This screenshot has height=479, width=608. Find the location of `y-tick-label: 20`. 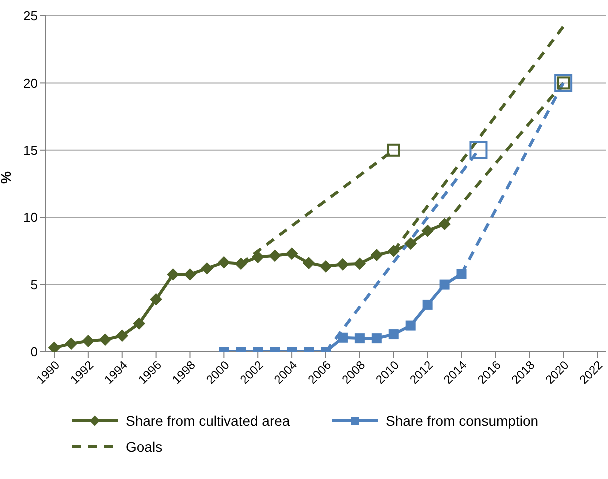

y-tick-label: 20 is located at coordinates (31, 83).